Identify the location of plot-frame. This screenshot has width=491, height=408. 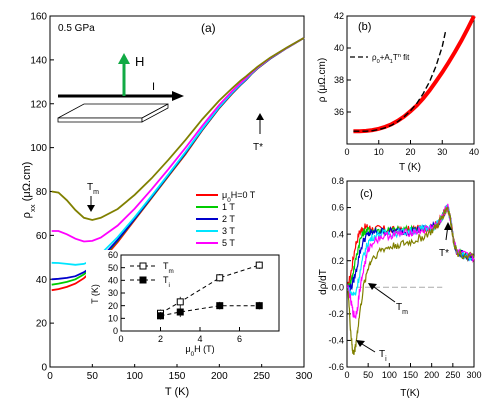
(410, 80).